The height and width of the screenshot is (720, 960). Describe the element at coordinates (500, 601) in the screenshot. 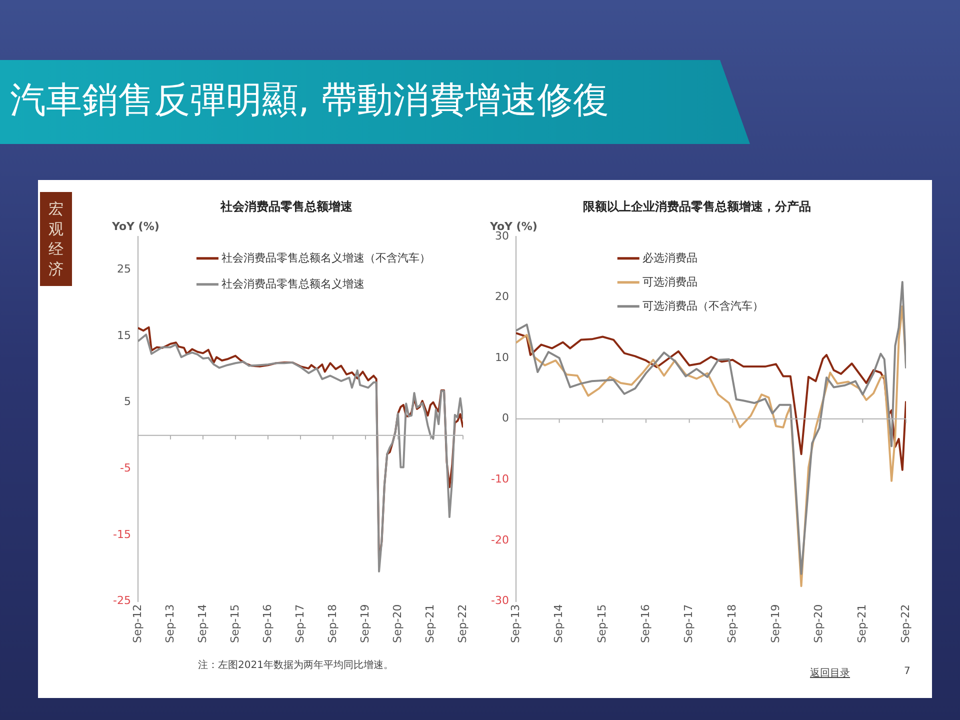

I see `y-tick-label: -30` at that location.